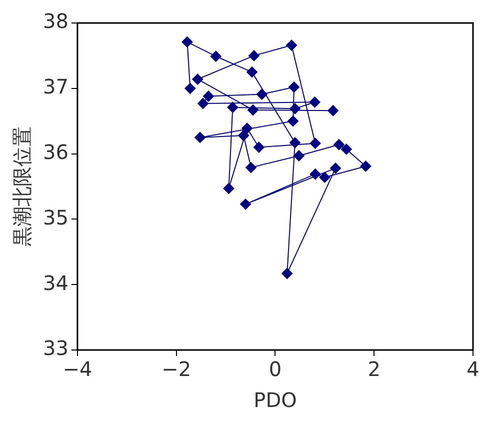  What do you see at coordinates (275, 400) in the screenshot?
I see `x-axis-title: PDO` at bounding box center [275, 400].